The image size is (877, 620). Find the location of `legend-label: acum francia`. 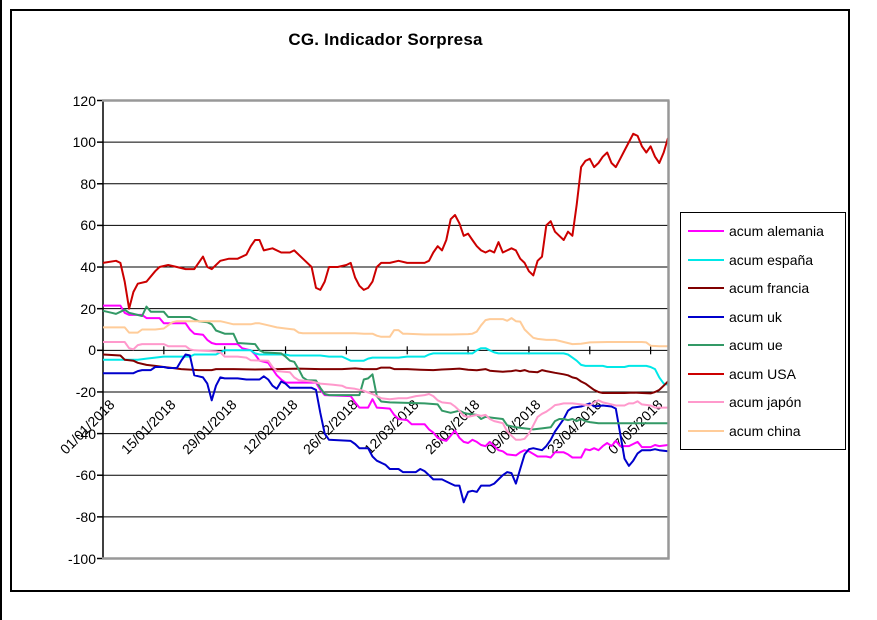

legend-label: acum francia is located at coordinates (769, 288).